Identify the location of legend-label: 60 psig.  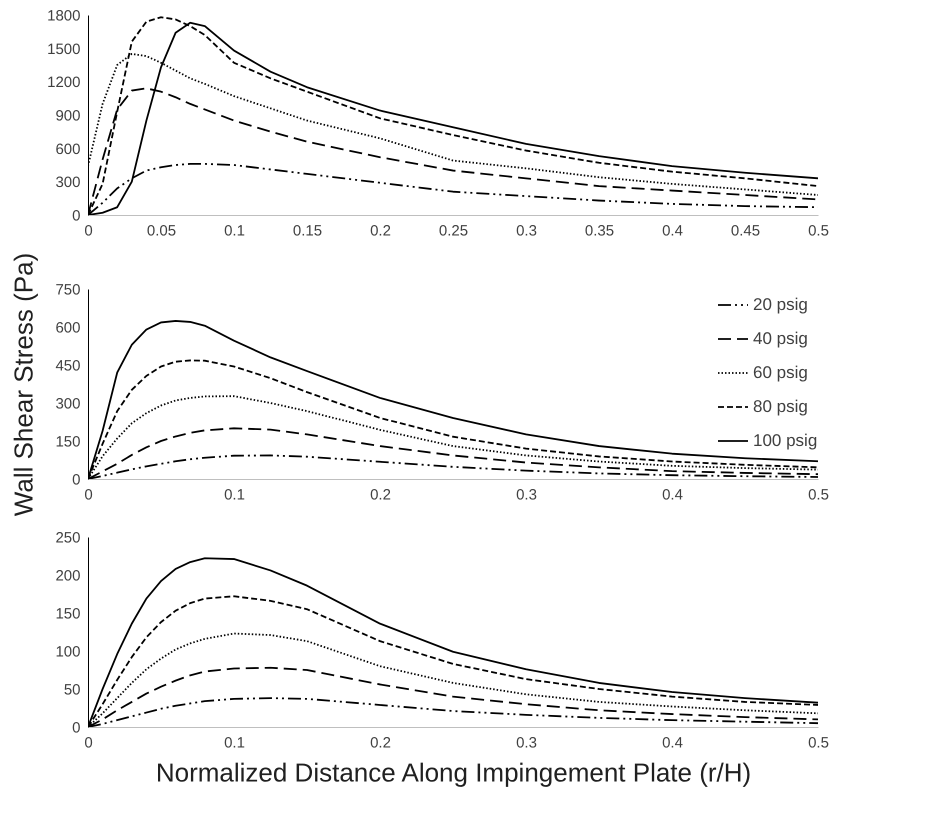
(780, 372).